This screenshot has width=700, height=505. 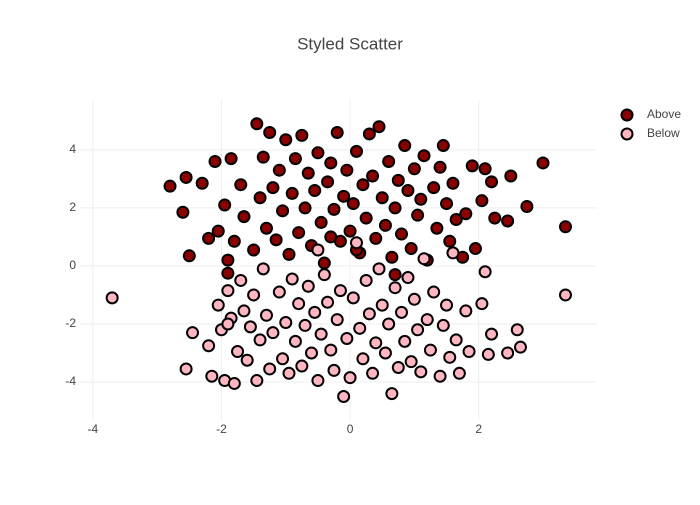 I want to click on legend-marker, so click(x=627, y=134).